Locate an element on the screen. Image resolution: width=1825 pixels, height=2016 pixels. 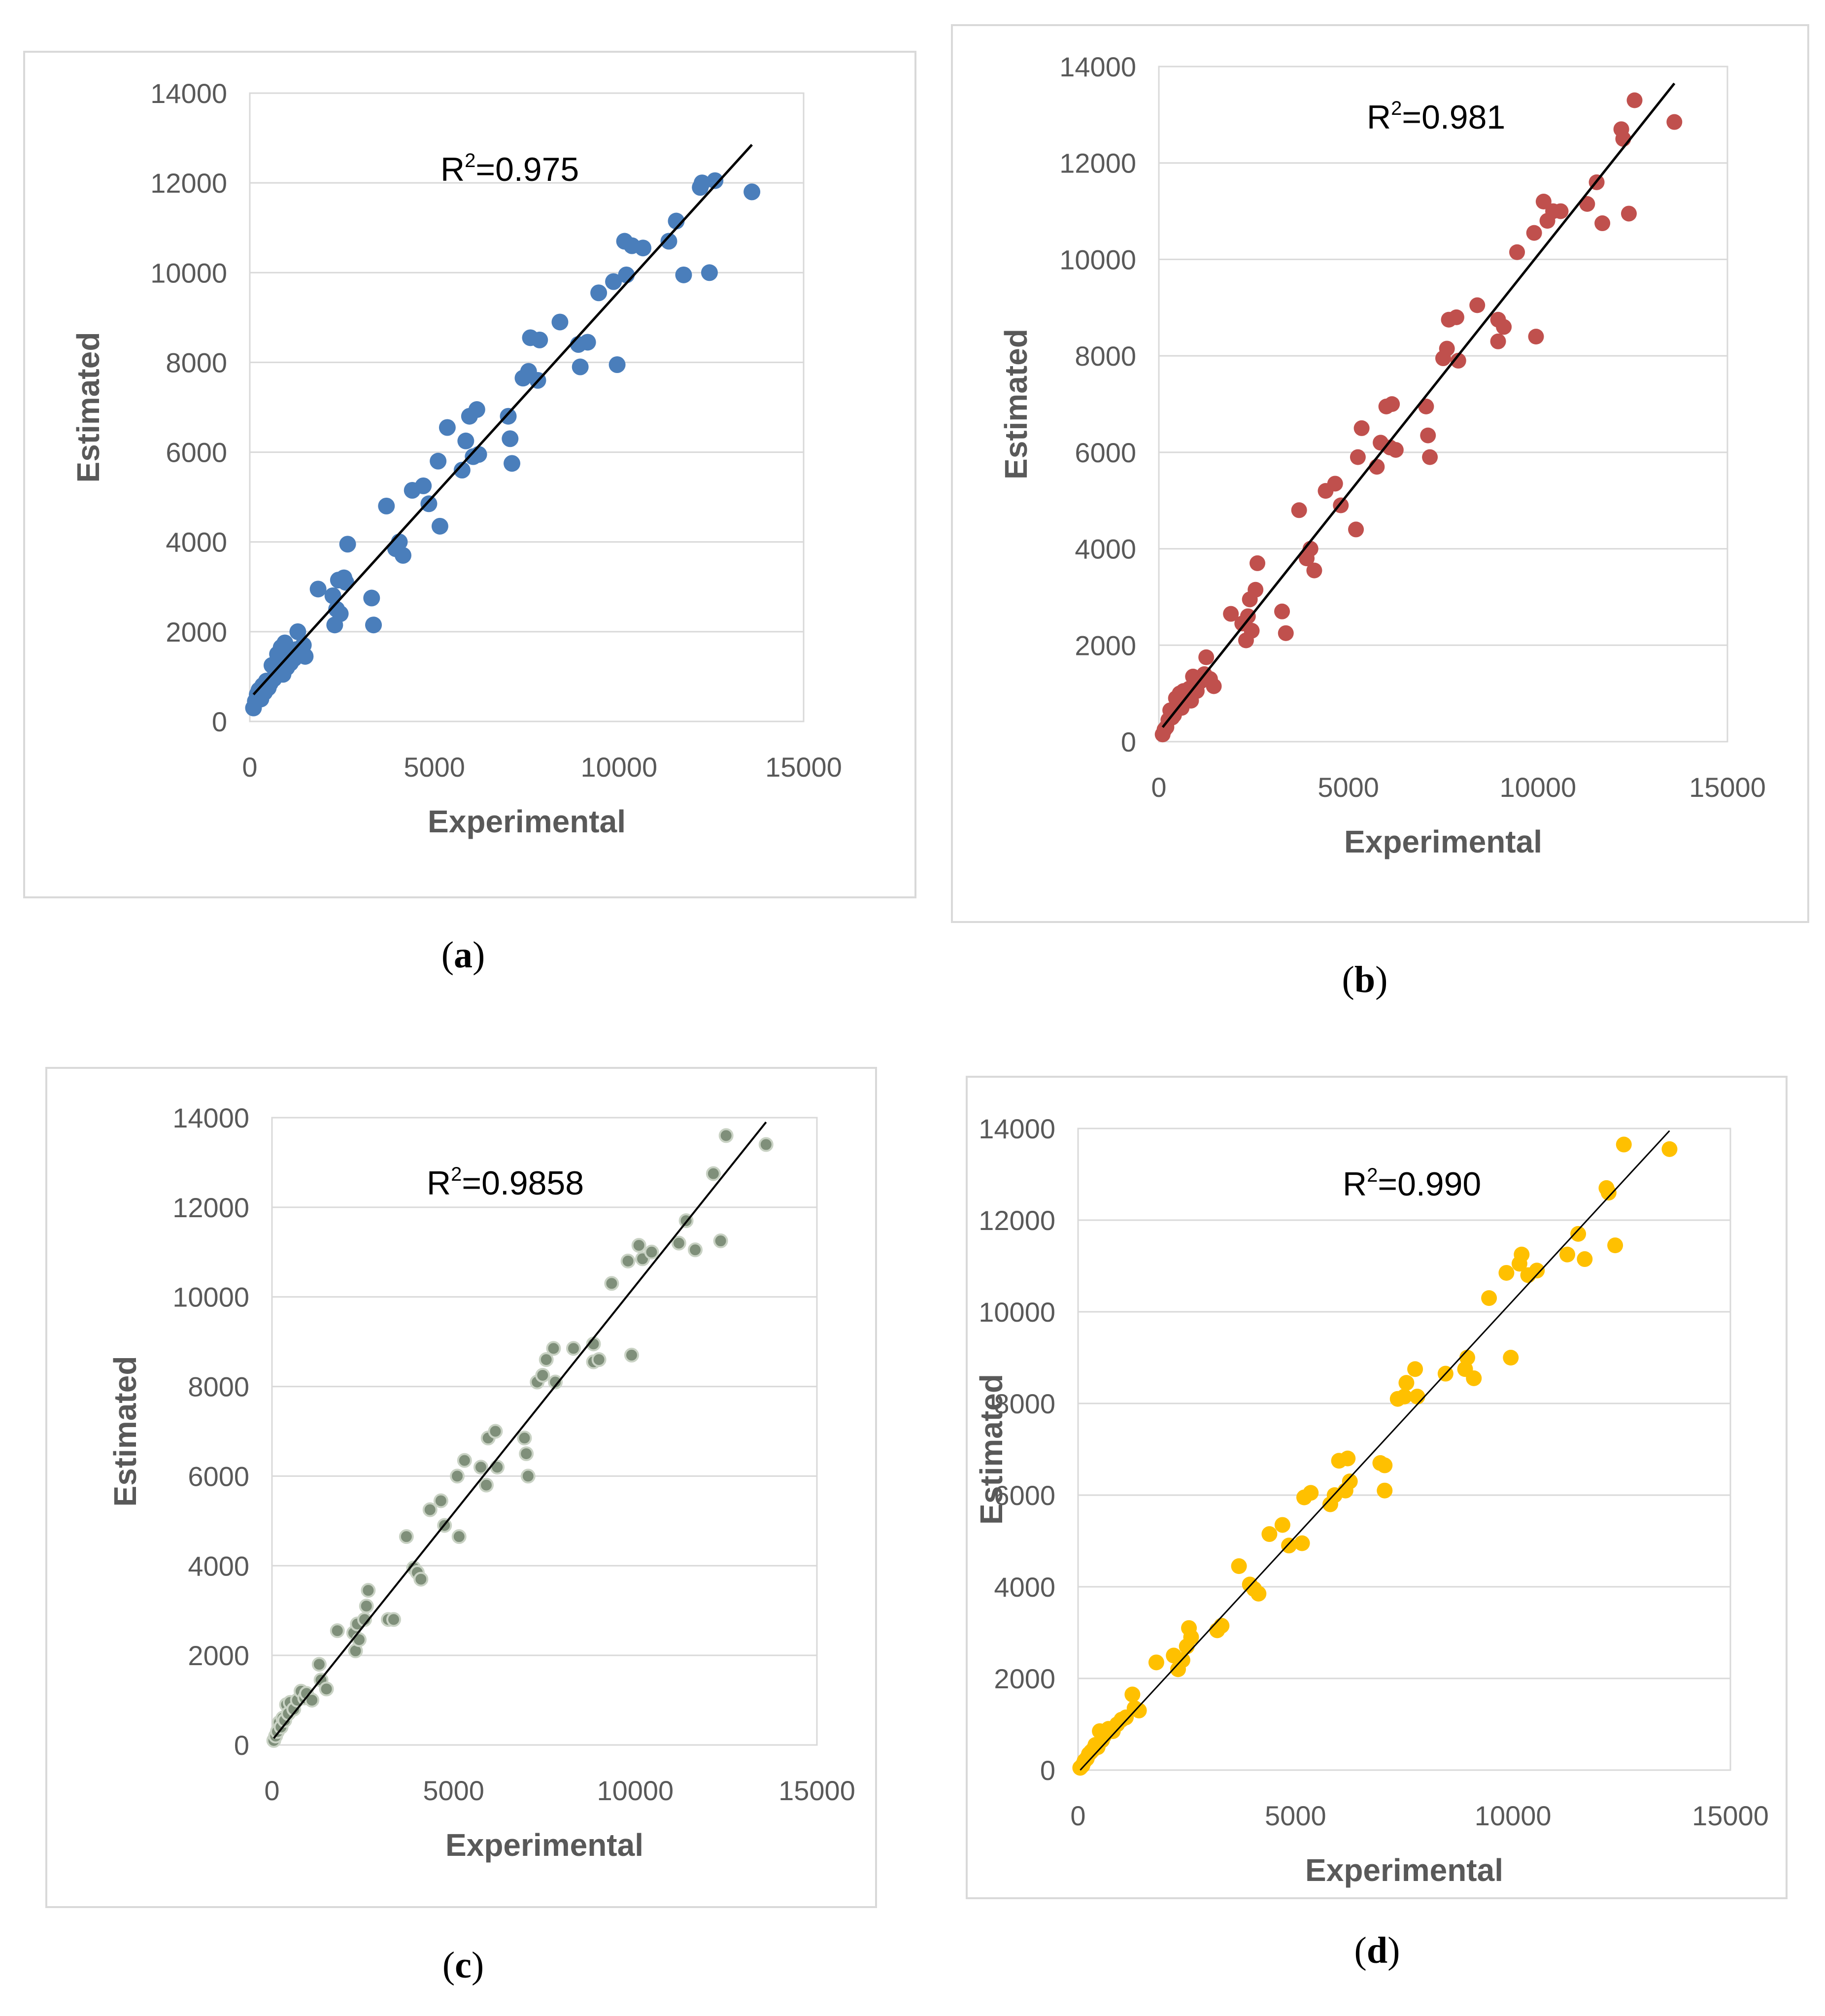
panel-b-y-axis-title: Estimated is located at coordinates (1016, 404).